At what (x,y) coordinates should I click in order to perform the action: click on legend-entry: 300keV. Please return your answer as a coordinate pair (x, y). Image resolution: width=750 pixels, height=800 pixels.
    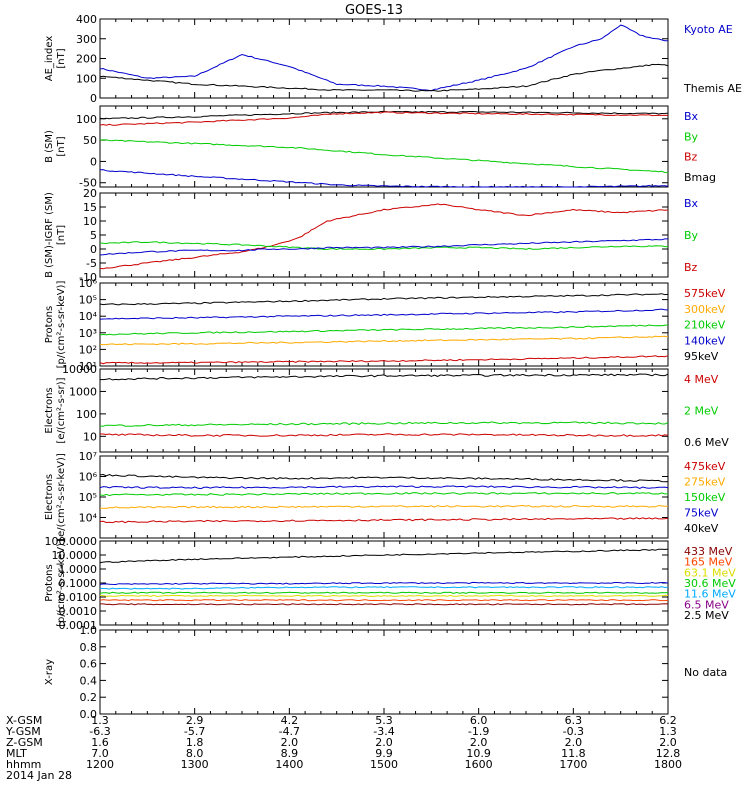
    Looking at the image, I should click on (705, 309).